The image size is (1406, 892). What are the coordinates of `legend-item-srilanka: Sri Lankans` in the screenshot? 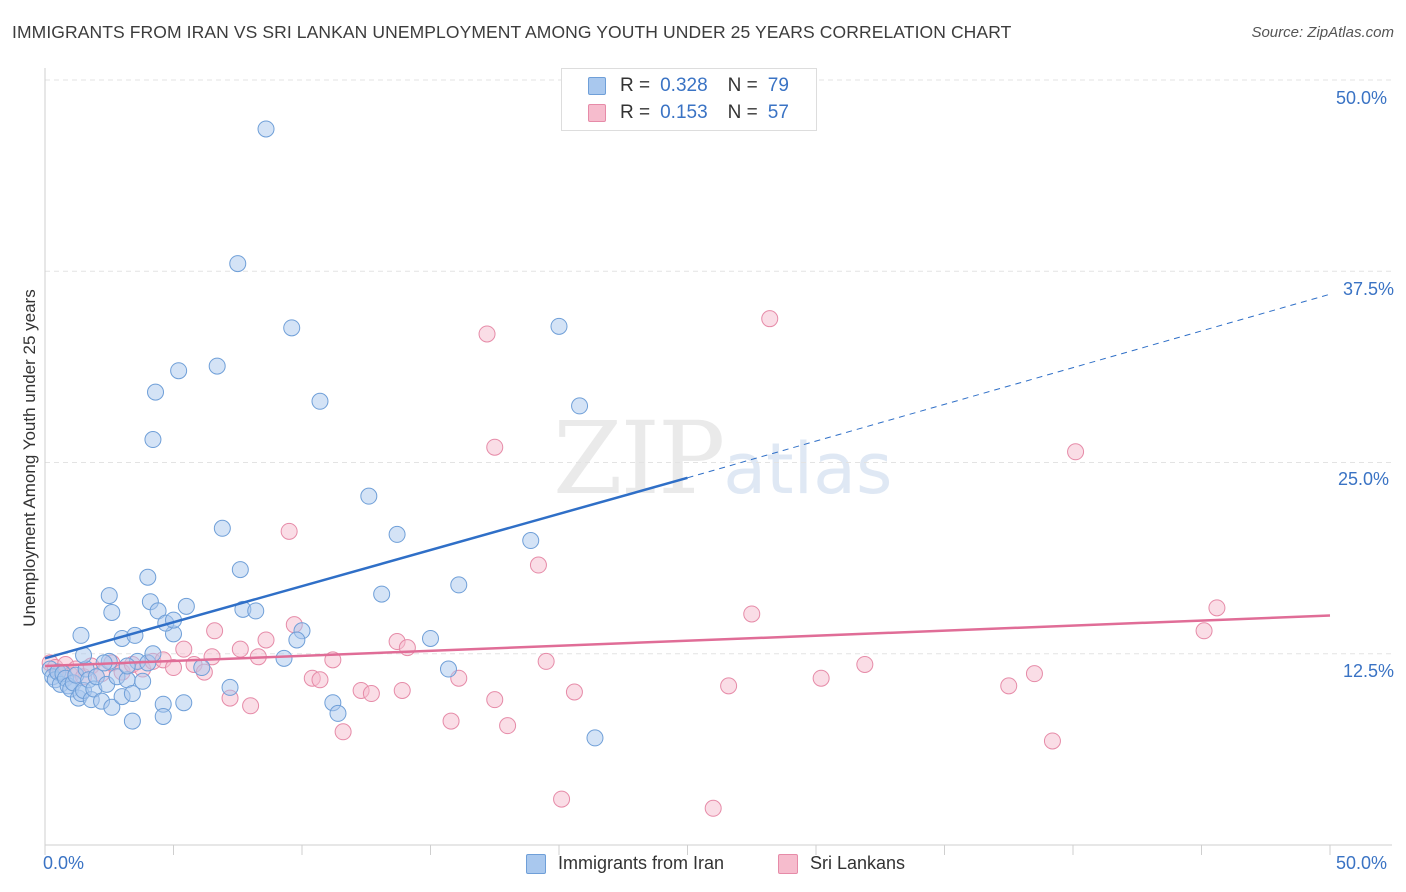 It's located at (841, 863).